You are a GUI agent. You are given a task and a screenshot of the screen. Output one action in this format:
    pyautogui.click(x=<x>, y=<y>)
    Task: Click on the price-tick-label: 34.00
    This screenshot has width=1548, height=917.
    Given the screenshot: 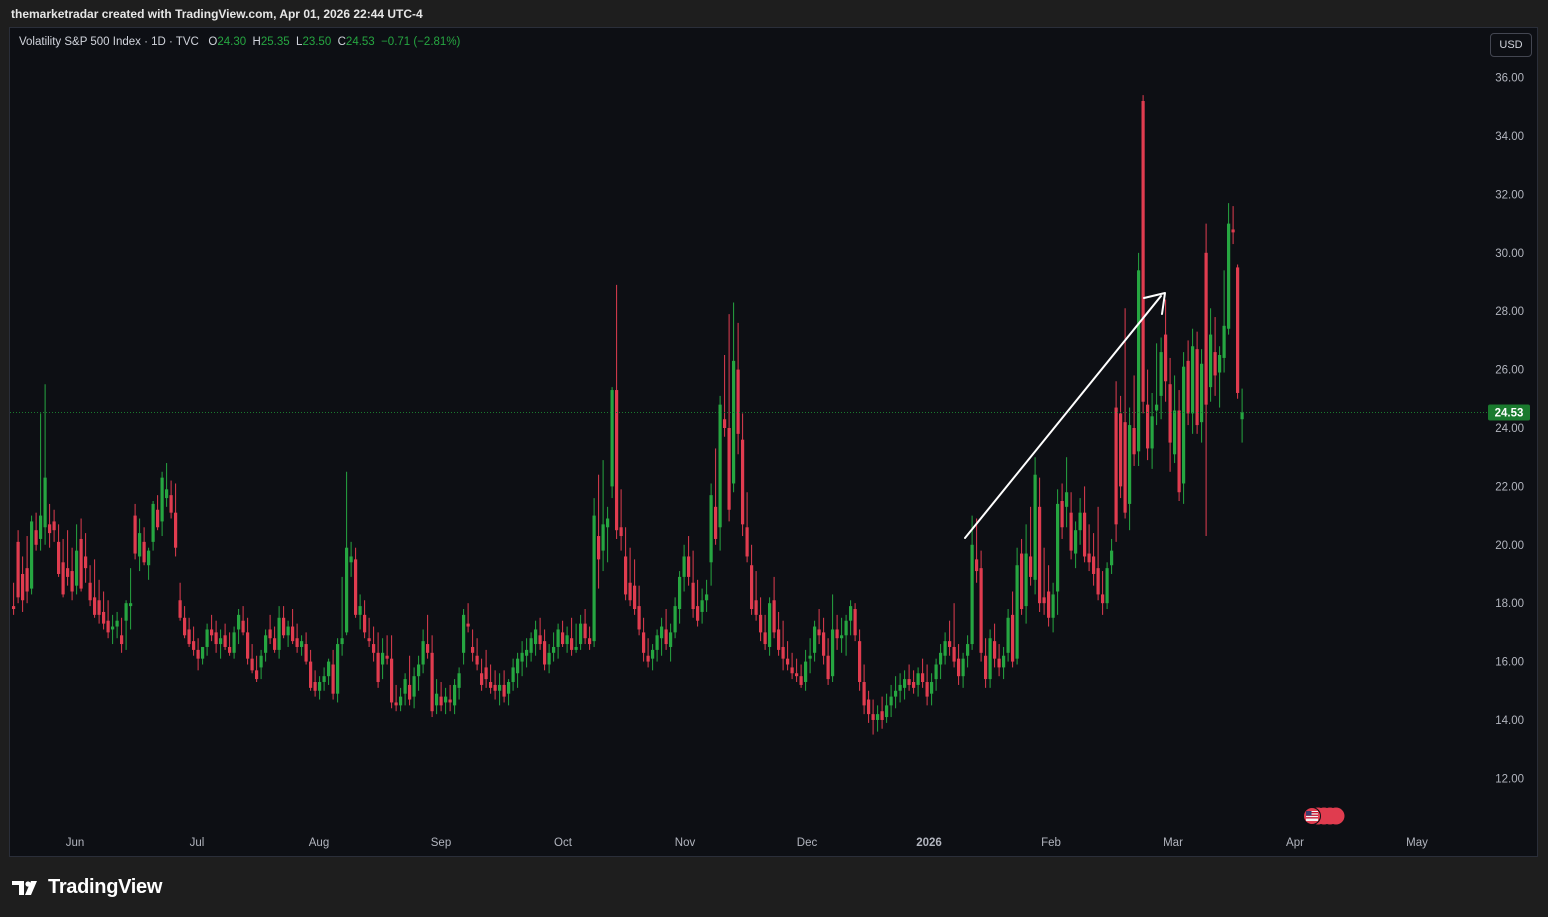 What is the action you would take?
    pyautogui.click(x=1509, y=137)
    